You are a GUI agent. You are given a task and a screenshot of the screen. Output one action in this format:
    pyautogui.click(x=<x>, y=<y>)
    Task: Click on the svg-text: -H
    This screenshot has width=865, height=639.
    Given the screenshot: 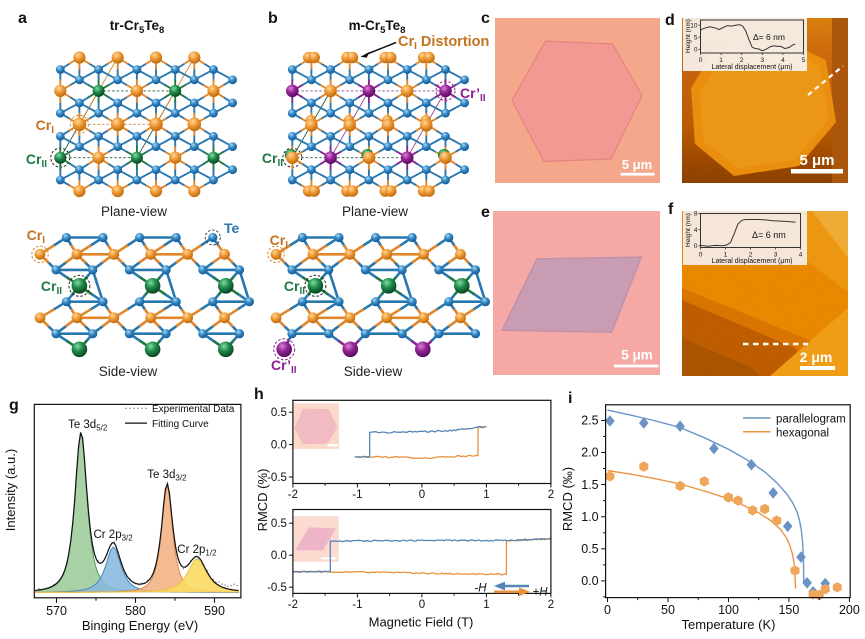 What is the action you would take?
    pyautogui.click(x=480, y=589)
    